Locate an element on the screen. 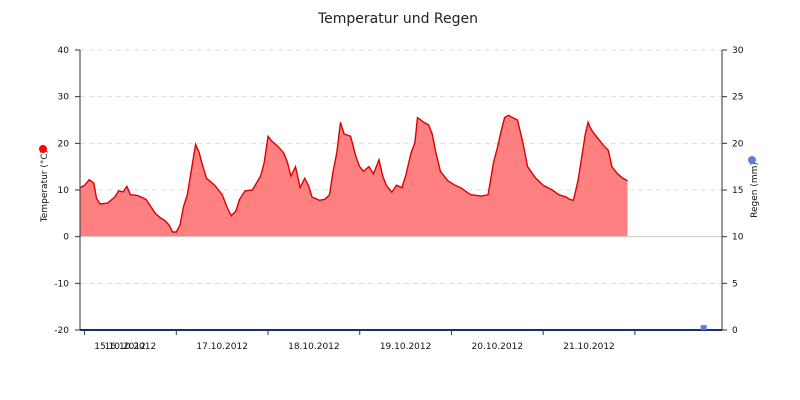 The image size is (800, 400). x-tick-label: 18.10.2012 is located at coordinates (314, 347).